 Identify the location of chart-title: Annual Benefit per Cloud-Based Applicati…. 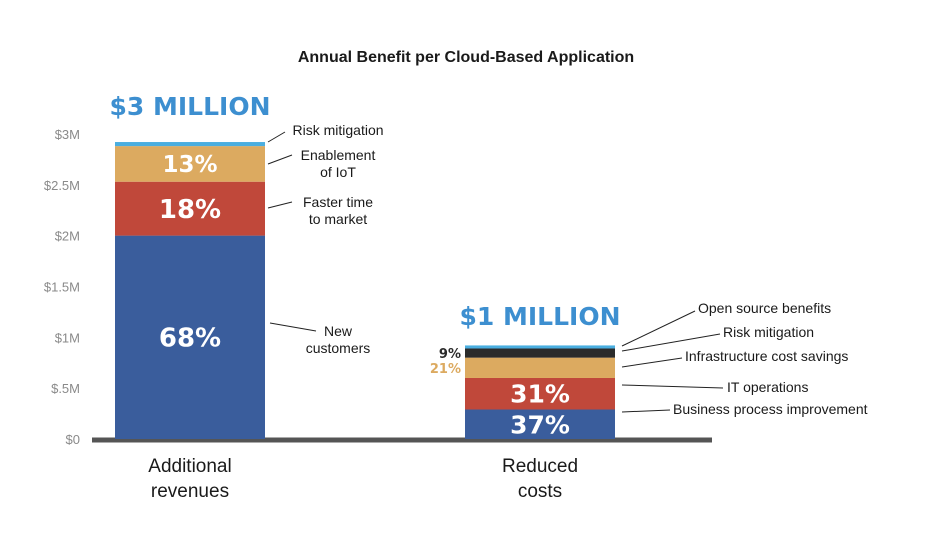
(466, 57).